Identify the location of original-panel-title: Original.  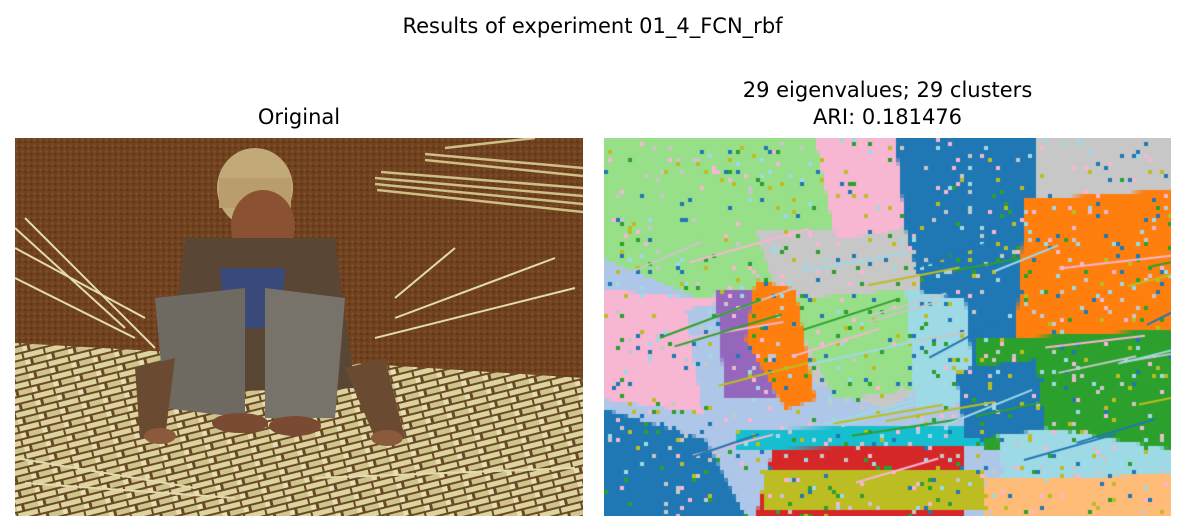
(299, 117).